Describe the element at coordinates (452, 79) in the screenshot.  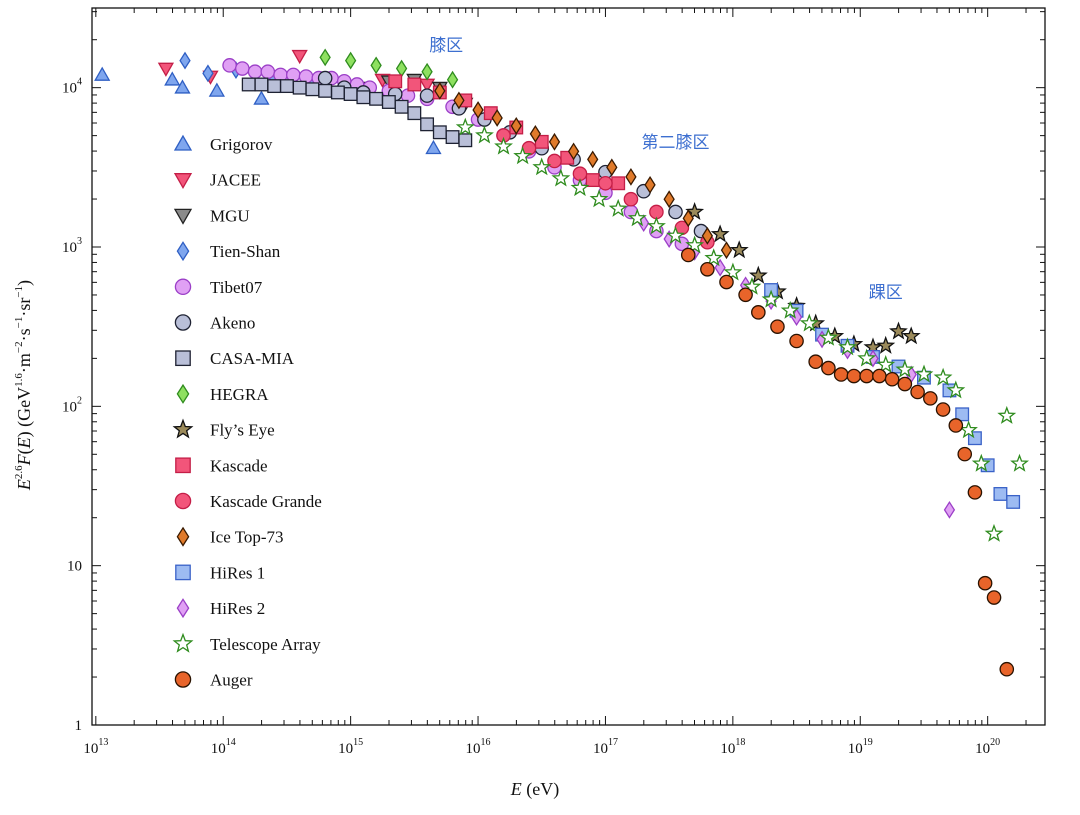
I see `data-point-hegra` at that location.